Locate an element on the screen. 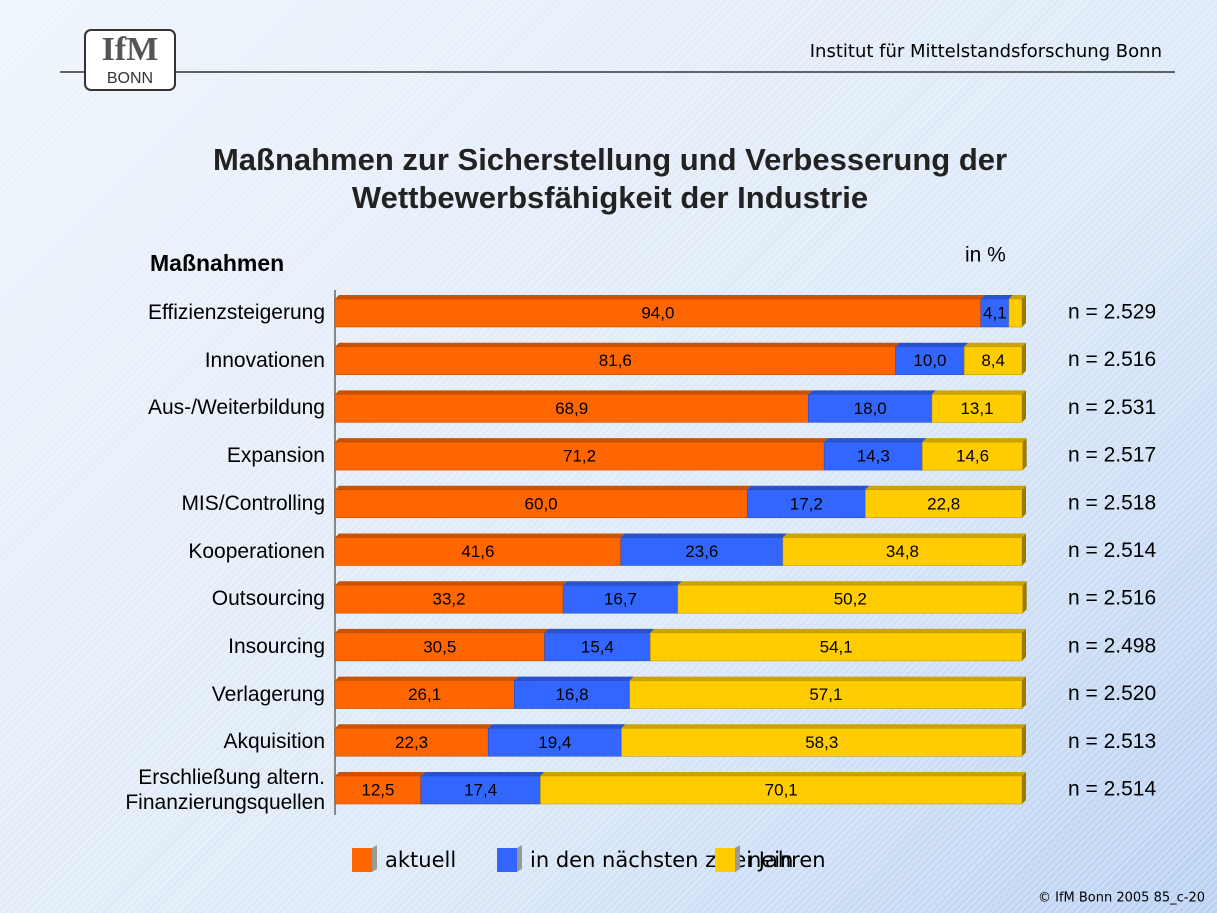  value-label: 13,1 is located at coordinates (976, 408).